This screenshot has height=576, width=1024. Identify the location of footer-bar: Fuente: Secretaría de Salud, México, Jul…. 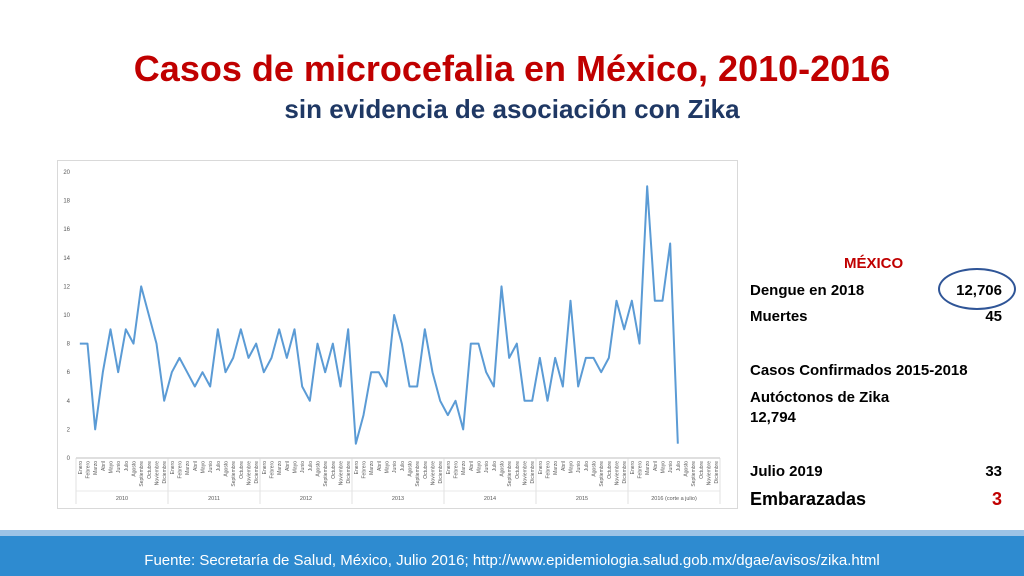
(512, 553).